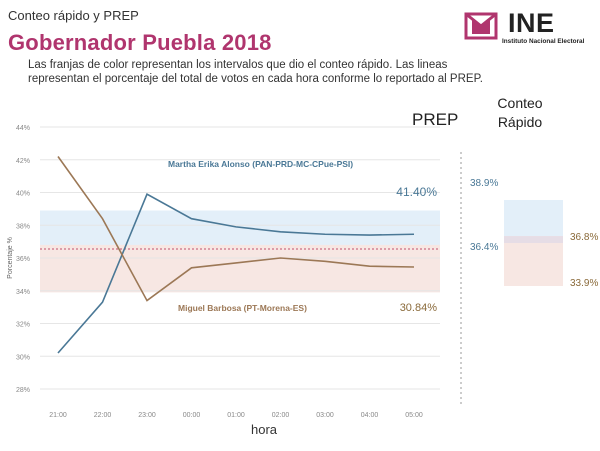 The width and height of the screenshot is (600, 451). Describe the element at coordinates (242, 308) in the screenshot. I see `series-label-barbosa: Miguel Barbosa (PT-Morena-ES)` at that location.